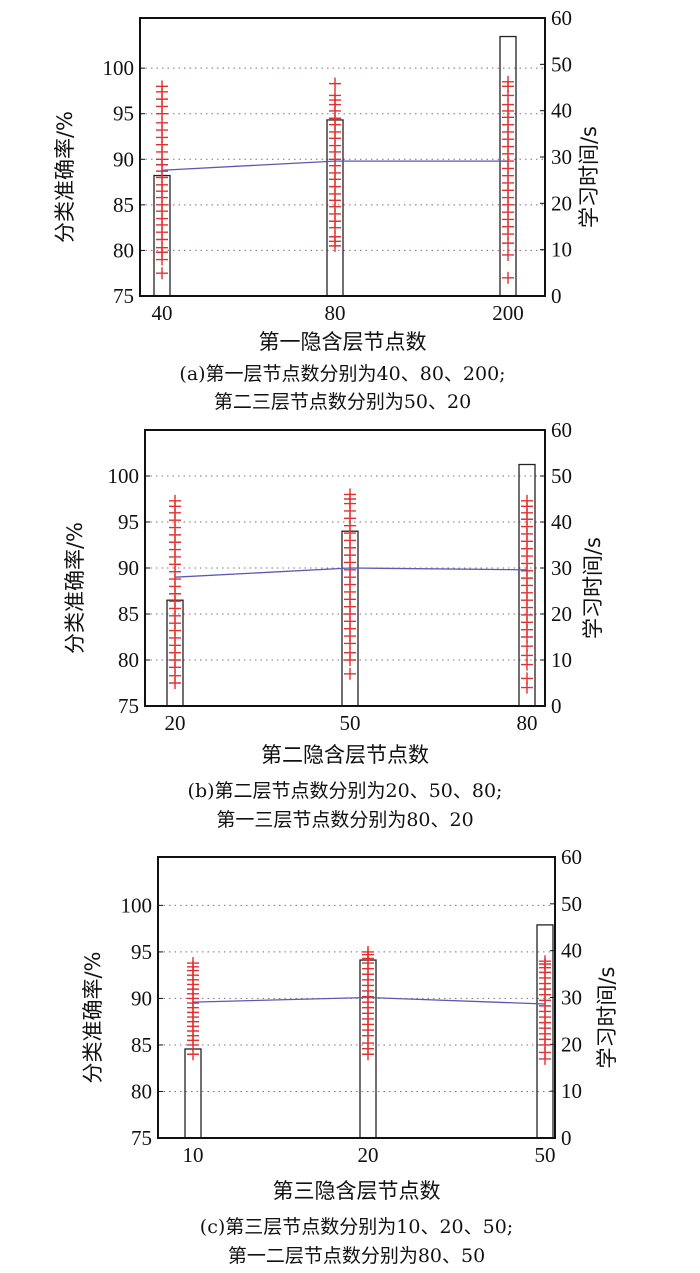 Image resolution: width=700 pixels, height=1273 pixels. Describe the element at coordinates (342, 374) in the screenshot. I see `caption-line: (a)第一层节点数分别为40、80、200;` at that location.